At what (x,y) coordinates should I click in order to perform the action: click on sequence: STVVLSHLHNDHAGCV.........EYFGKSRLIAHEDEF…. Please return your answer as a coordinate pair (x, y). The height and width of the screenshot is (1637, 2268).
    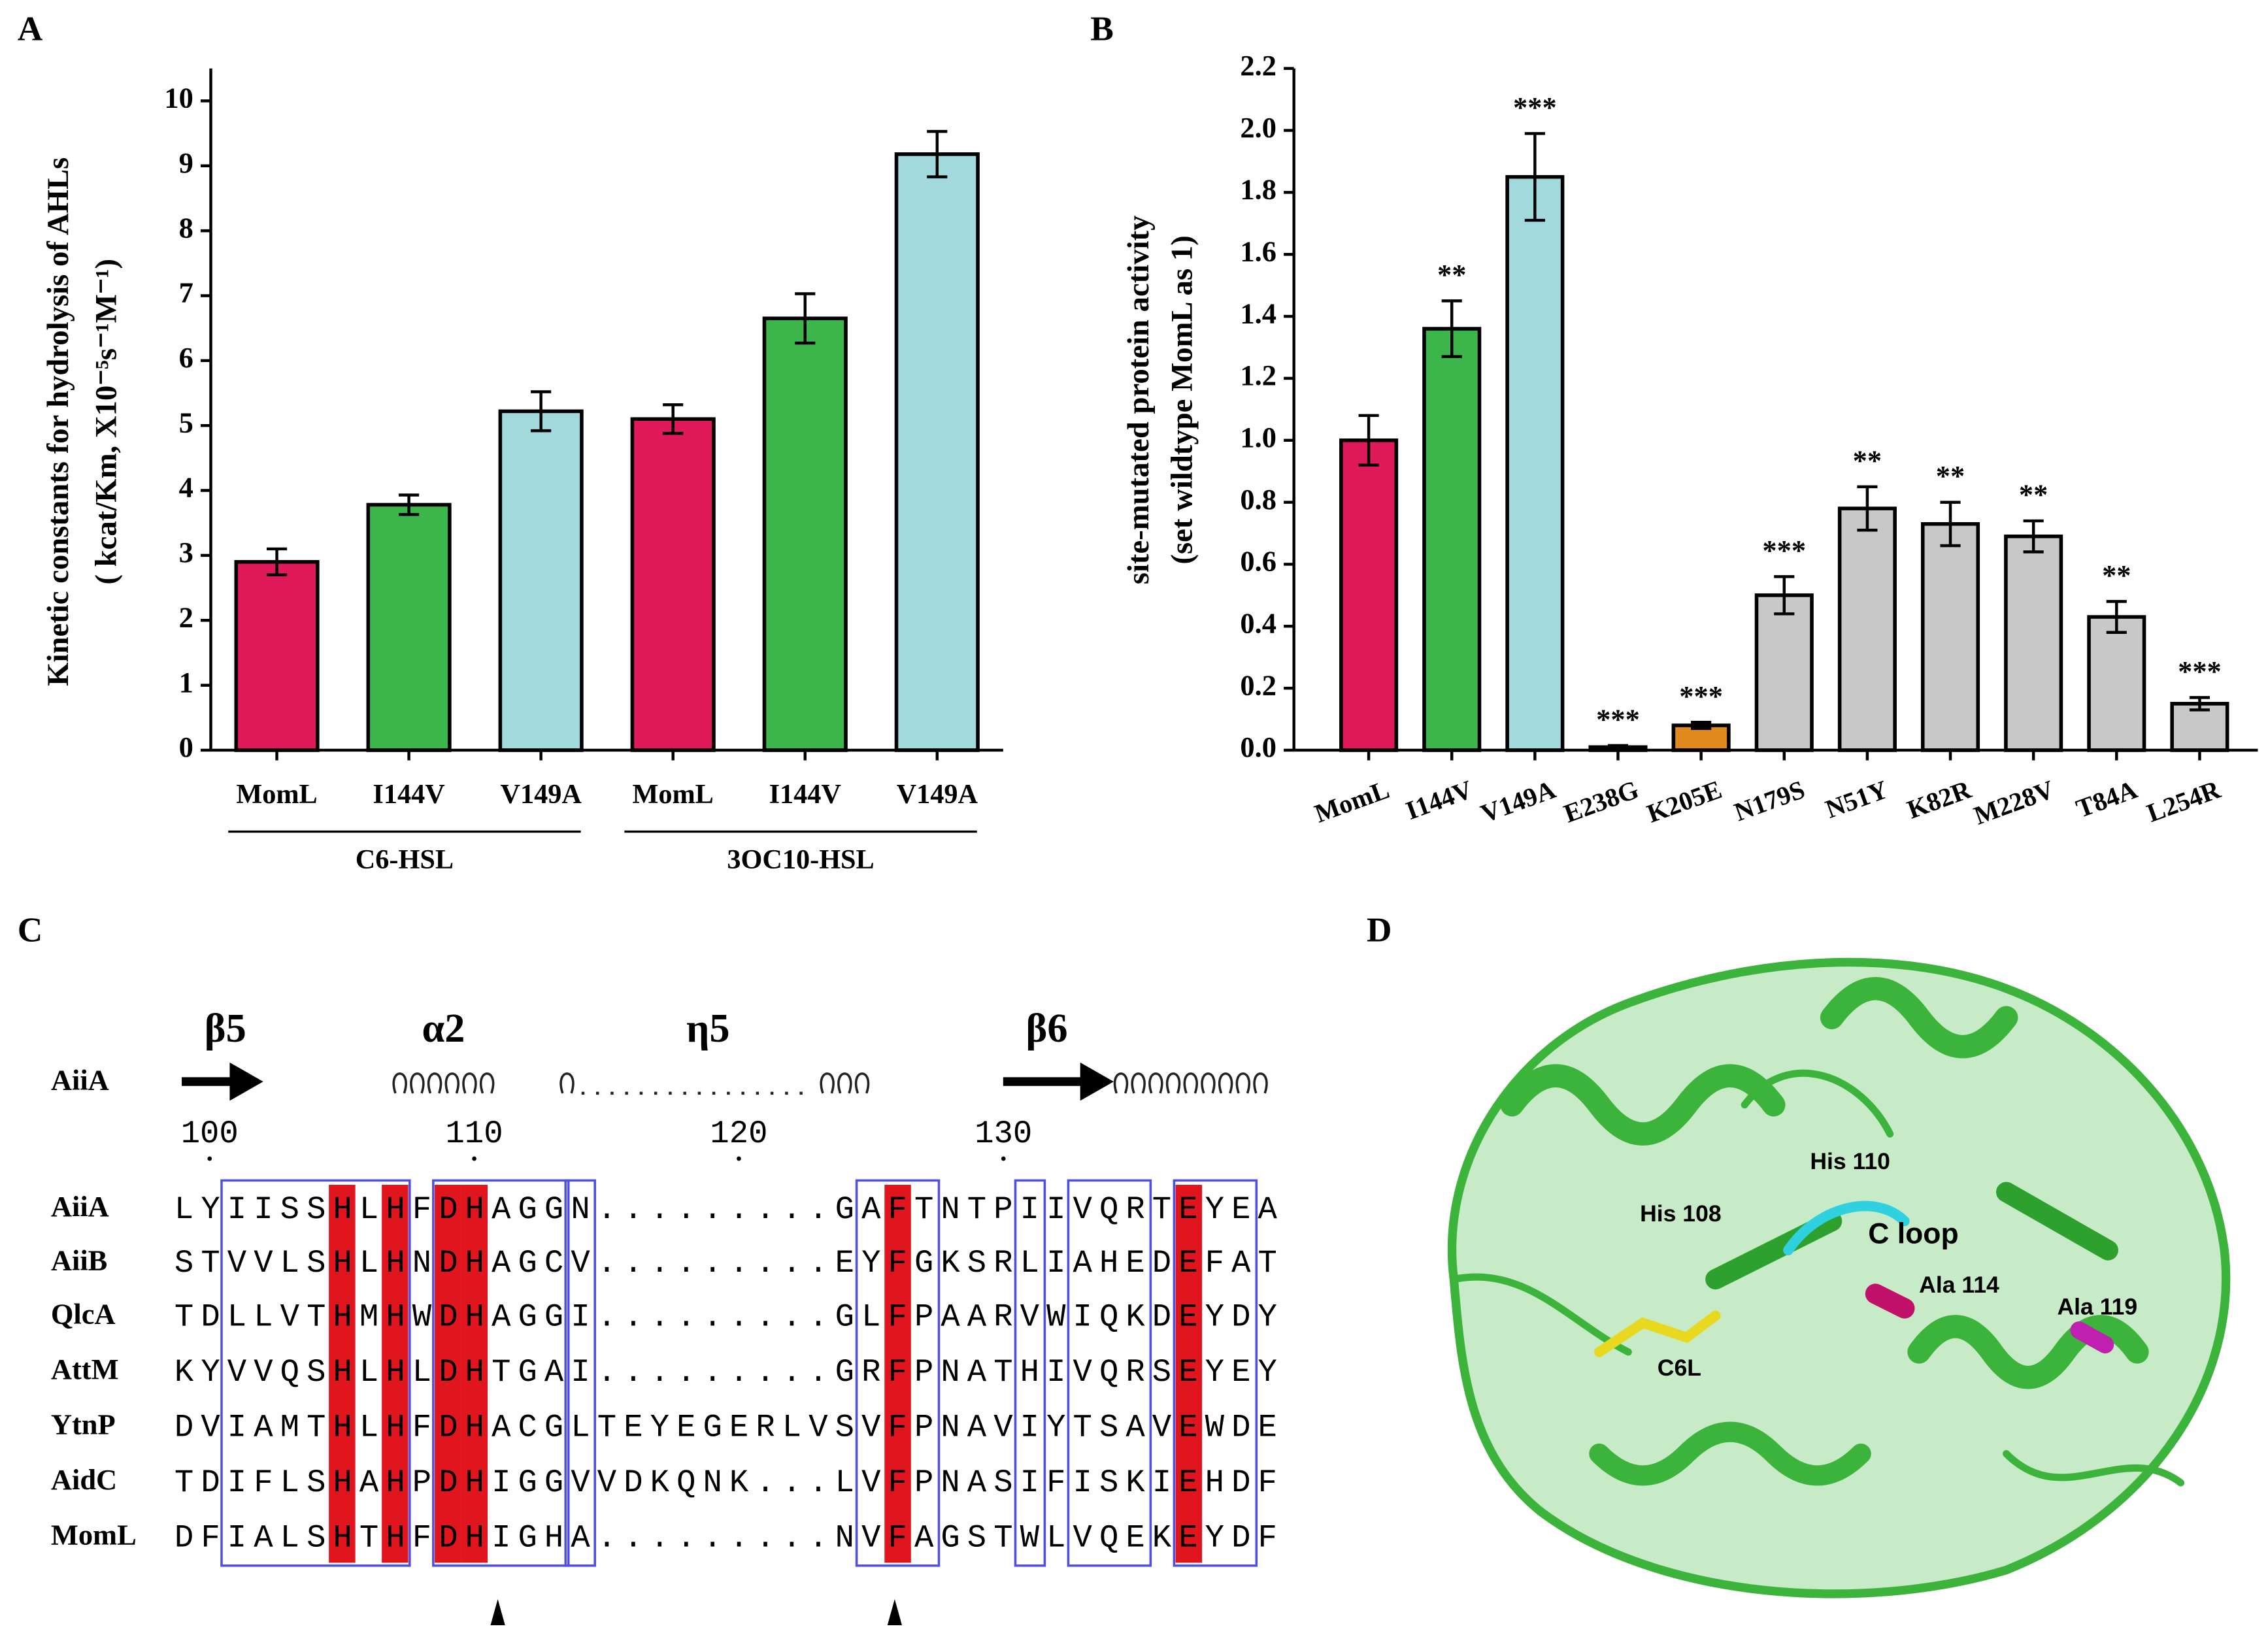
    Looking at the image, I should click on (726, 1263).